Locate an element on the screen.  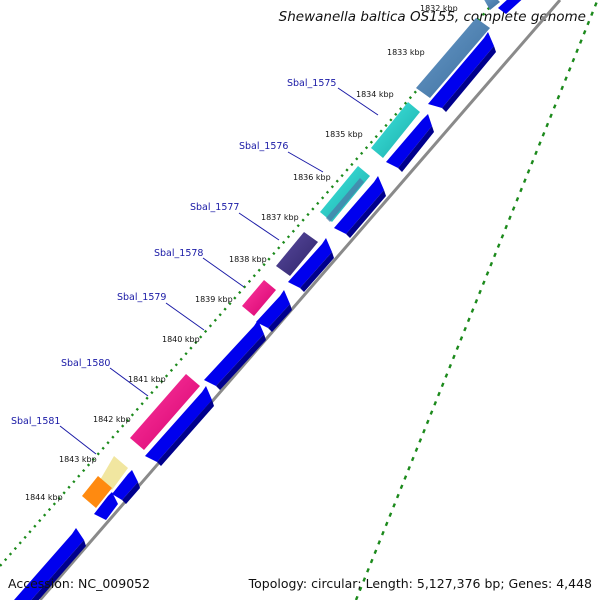
feature-steel is located at coordinates (345, 200).